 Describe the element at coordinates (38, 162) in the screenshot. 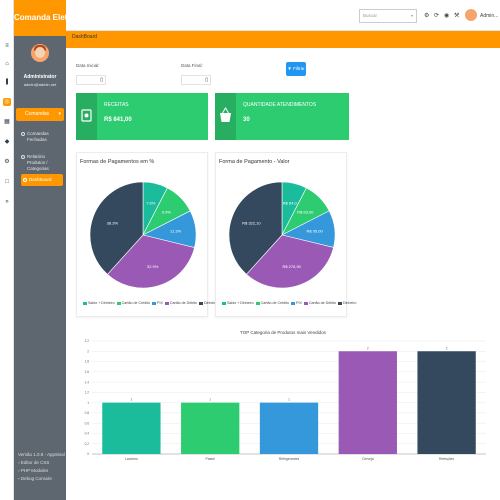

I see `sidebar-subitem-label: Relatório Produtos / Categorias` at that location.